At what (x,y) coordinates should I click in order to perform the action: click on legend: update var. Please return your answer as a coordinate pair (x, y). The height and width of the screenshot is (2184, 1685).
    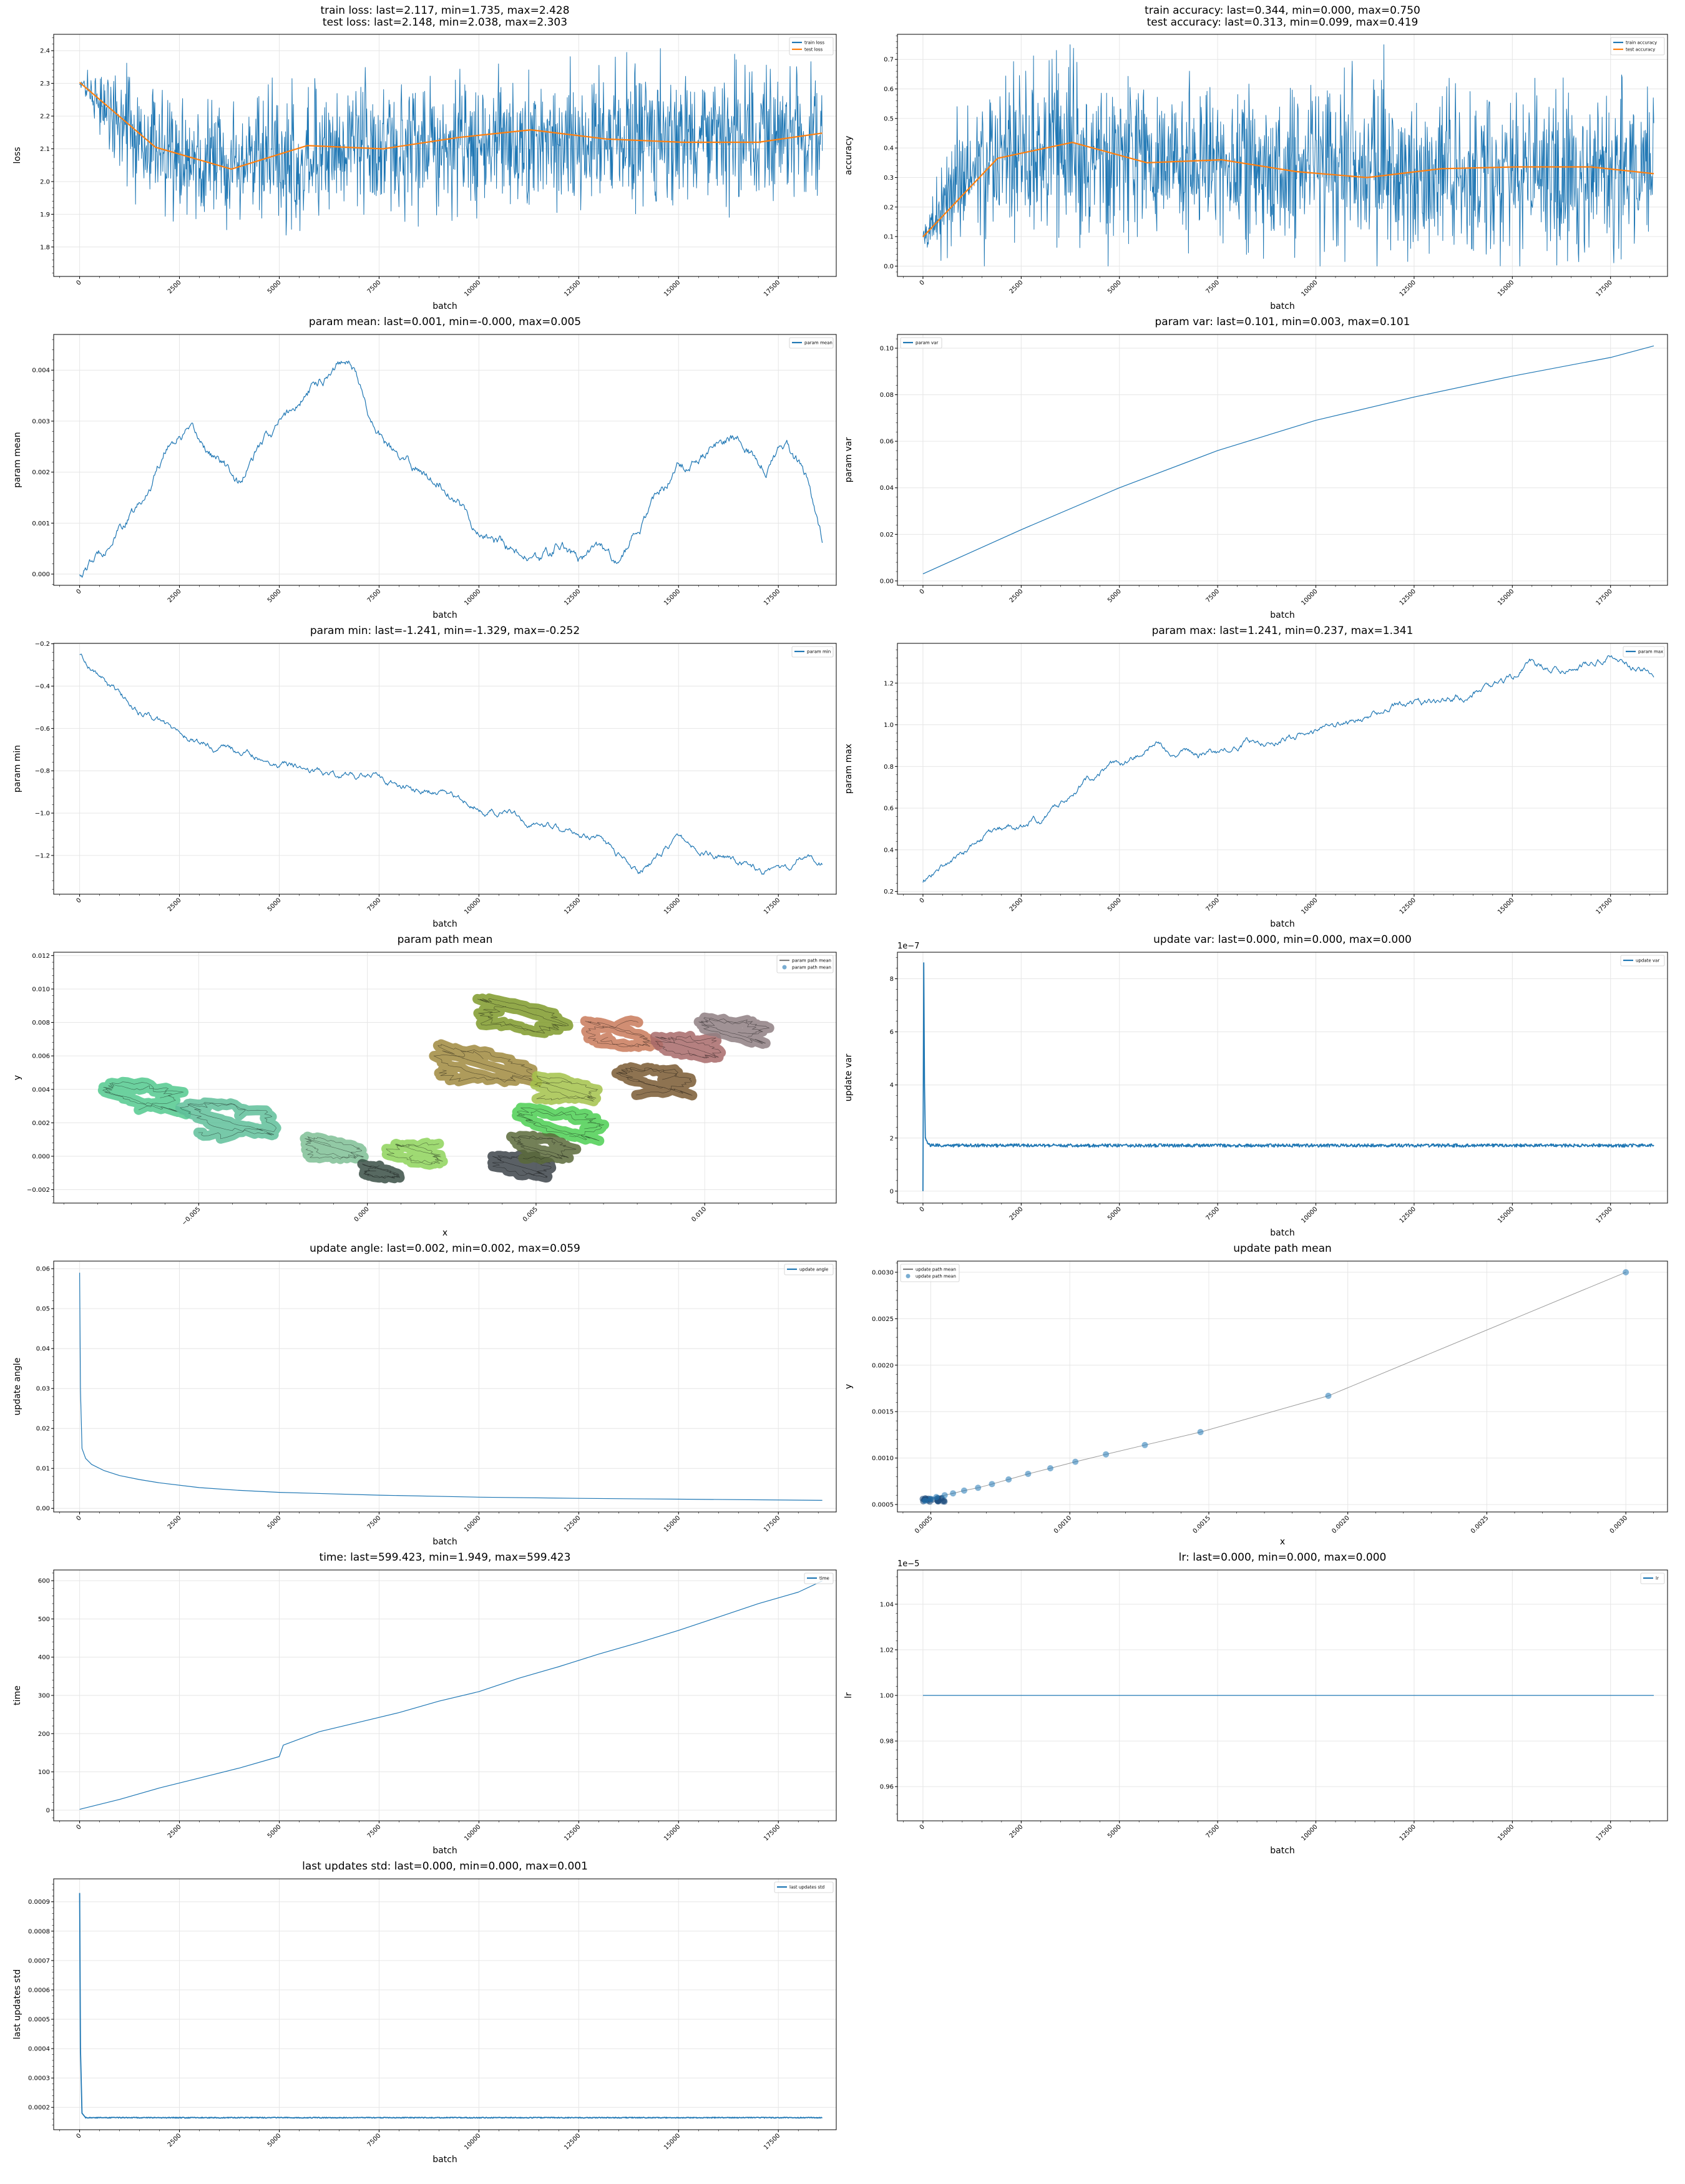
    Looking at the image, I should click on (1643, 961).